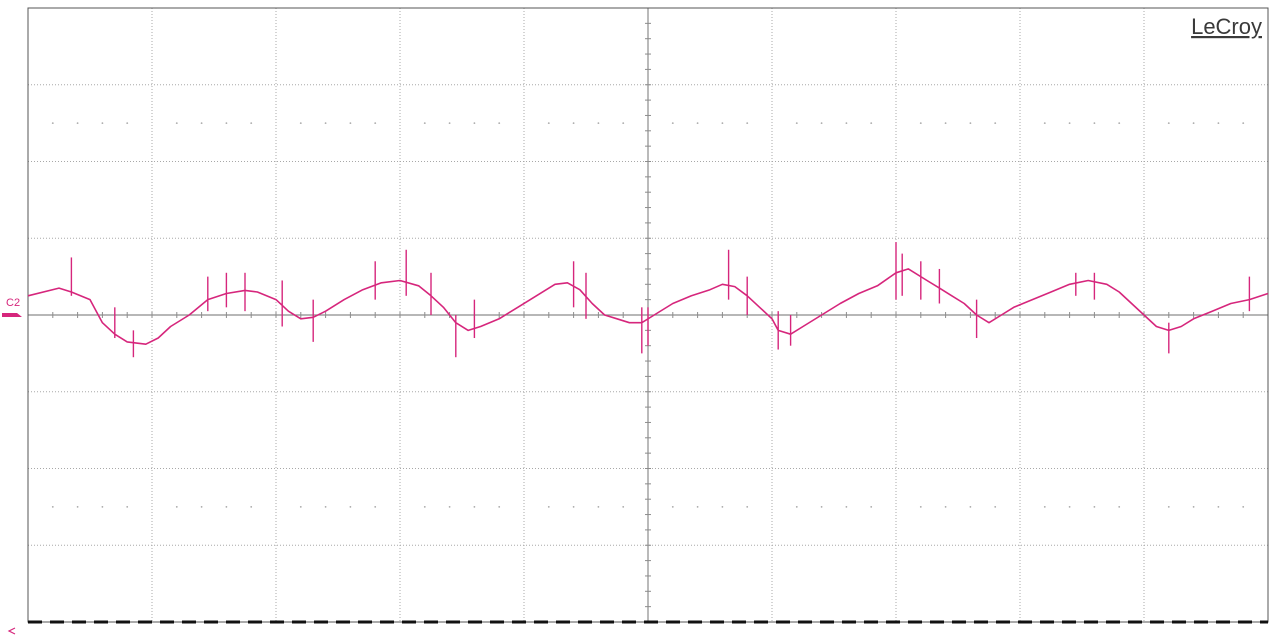  What do you see at coordinates (12, 315) in the screenshot?
I see `channel-c2-offset-marker-icon` at bounding box center [12, 315].